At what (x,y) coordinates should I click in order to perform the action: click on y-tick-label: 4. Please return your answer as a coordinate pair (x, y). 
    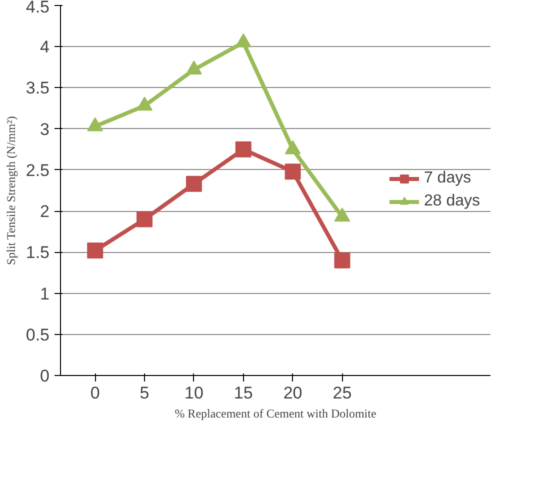
    Looking at the image, I should click on (45, 47).